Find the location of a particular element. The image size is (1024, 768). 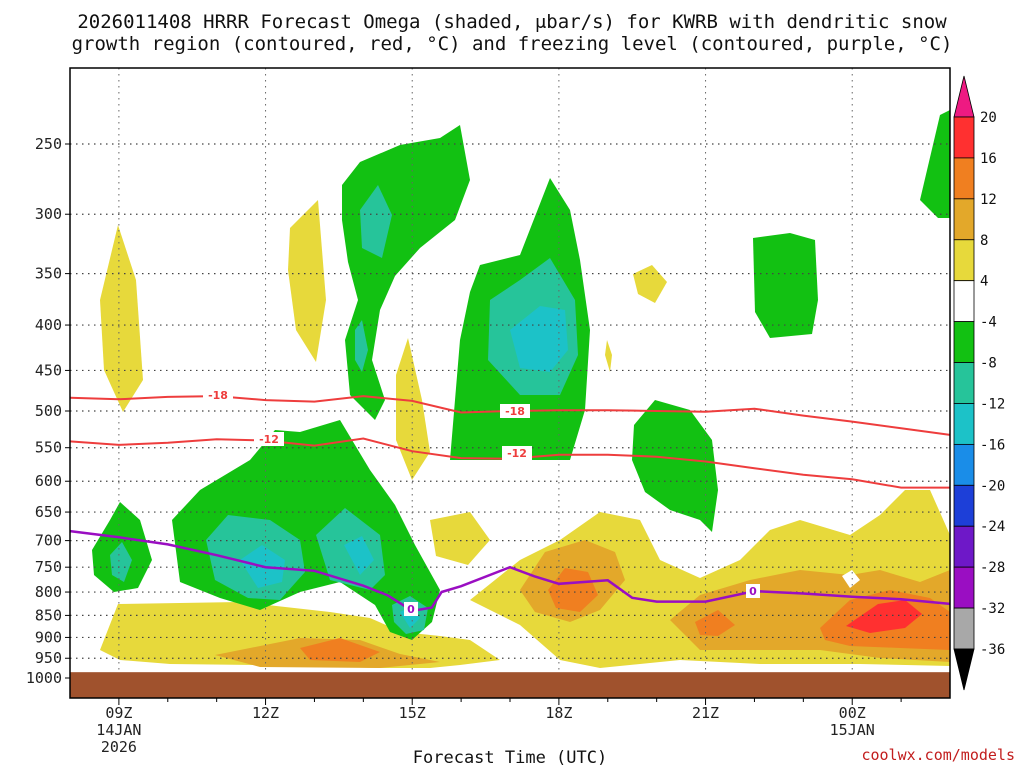

colorbar-label: -16 is located at coordinates (992, 445).